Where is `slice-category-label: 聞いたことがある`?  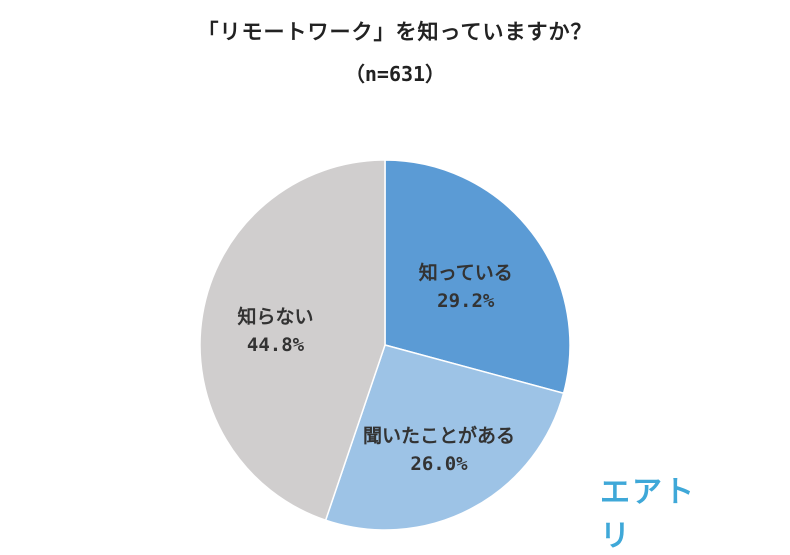
slice-category-label: 聞いたことがある is located at coordinates (439, 435).